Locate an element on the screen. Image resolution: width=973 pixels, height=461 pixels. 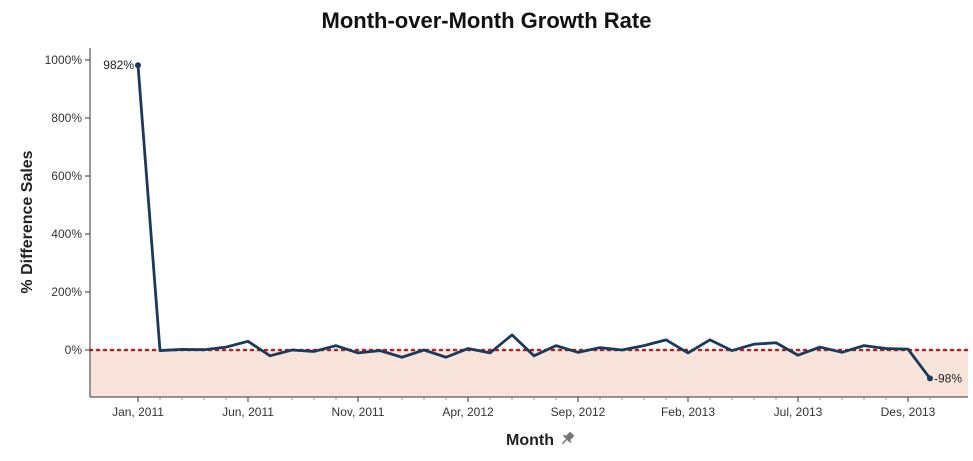
x-tick-label: Jun, 2011 is located at coordinates (248, 412).